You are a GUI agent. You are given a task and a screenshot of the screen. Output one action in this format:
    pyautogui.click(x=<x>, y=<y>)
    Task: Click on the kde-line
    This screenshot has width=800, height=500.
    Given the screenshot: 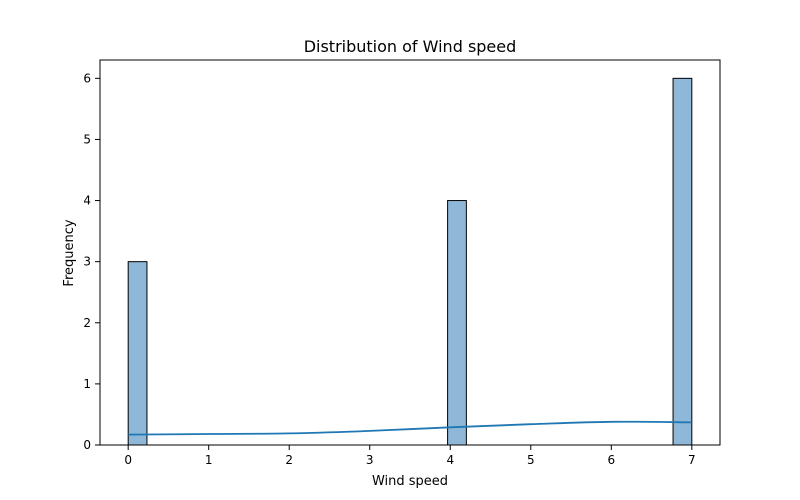 What is the action you would take?
    pyautogui.click(x=410, y=428)
    